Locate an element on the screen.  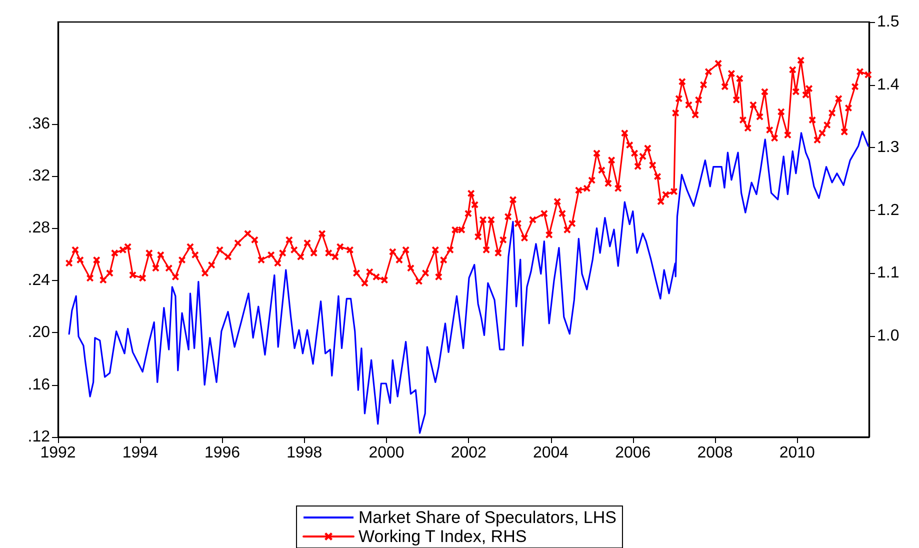
x-tick-label: 1996 is located at coordinates (222, 453).